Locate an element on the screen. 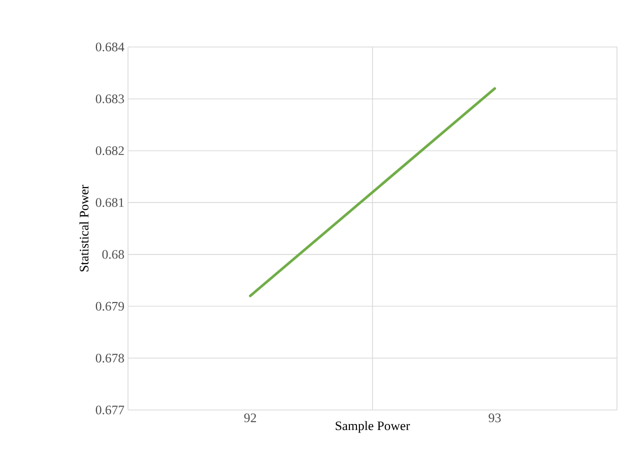 The width and height of the screenshot is (626, 475). y-tick-label: 0.681 is located at coordinates (110, 202).